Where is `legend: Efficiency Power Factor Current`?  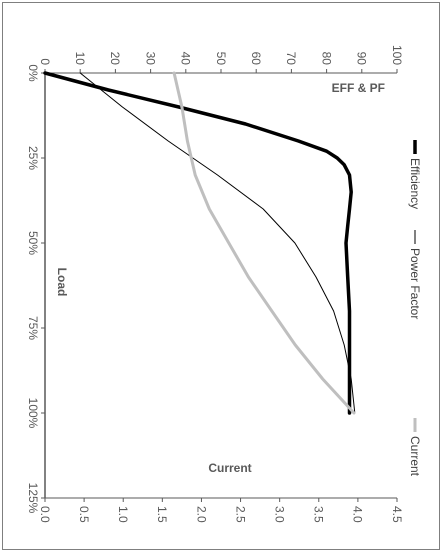
legend: Efficiency Power Factor Current is located at coordinates (415, 308).